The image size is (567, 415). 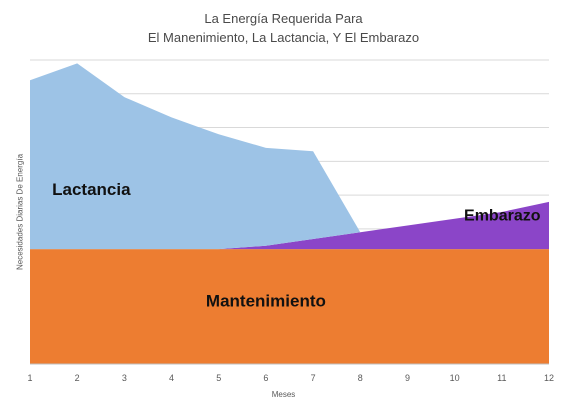 I want to click on x-tick-label: 12, so click(x=549, y=378).